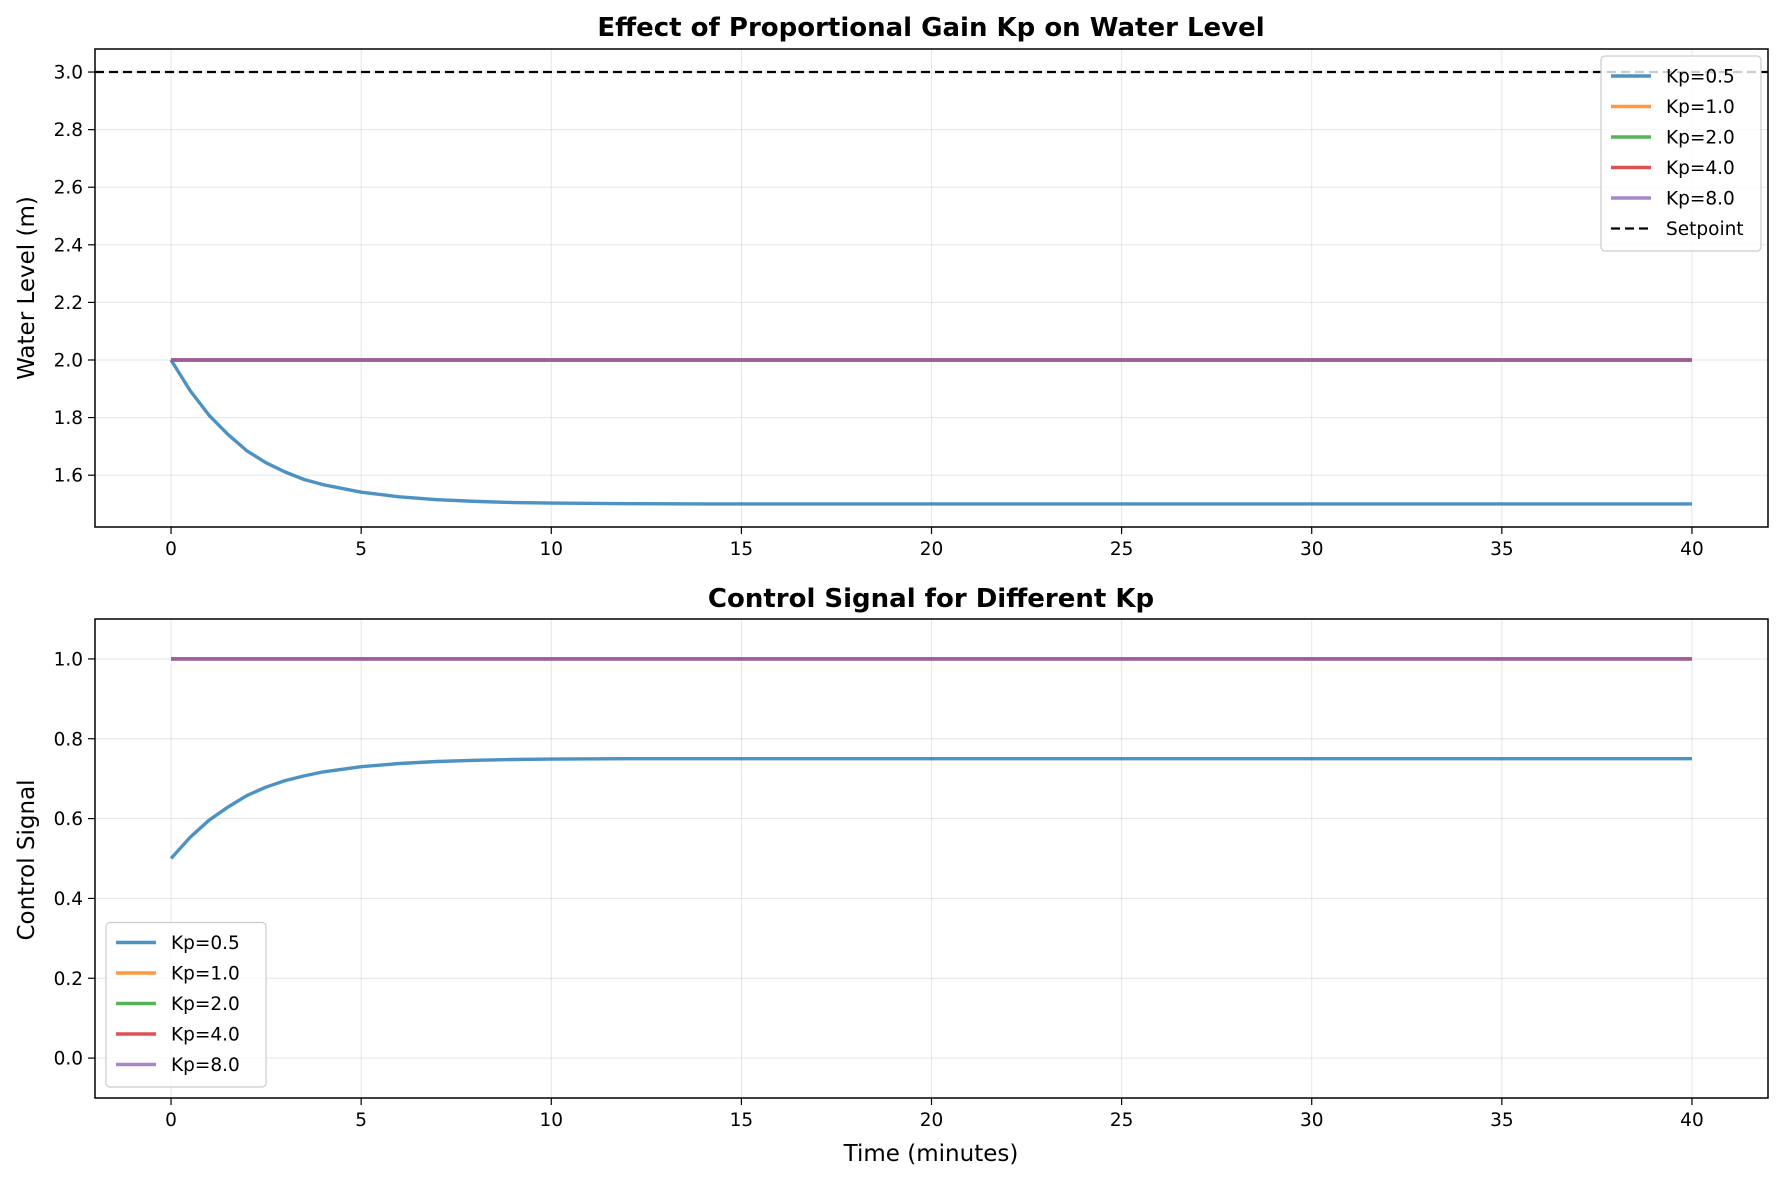 The width and height of the screenshot is (1782, 1180). What do you see at coordinates (68, 476) in the screenshot?
I see `y-tick-label: 1.6` at bounding box center [68, 476].